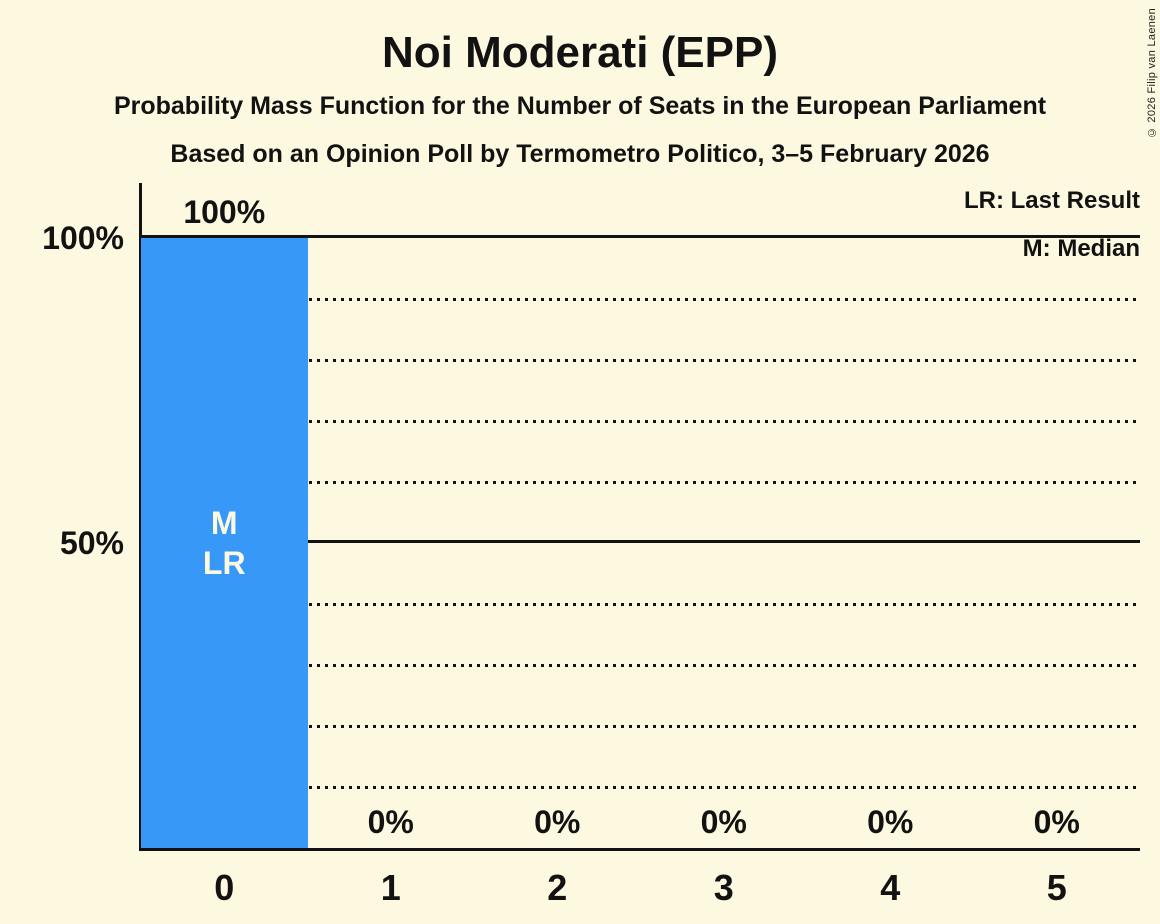 Image resolution: width=1160 pixels, height=924 pixels. Describe the element at coordinates (723, 822) in the screenshot. I see `bar-value-label-3: 0%` at that location.